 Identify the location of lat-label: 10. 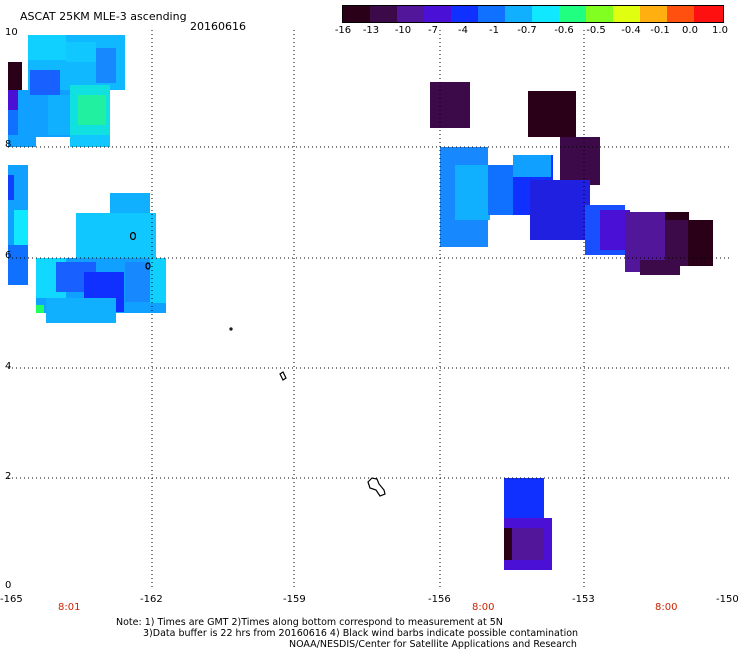
(11, 32).